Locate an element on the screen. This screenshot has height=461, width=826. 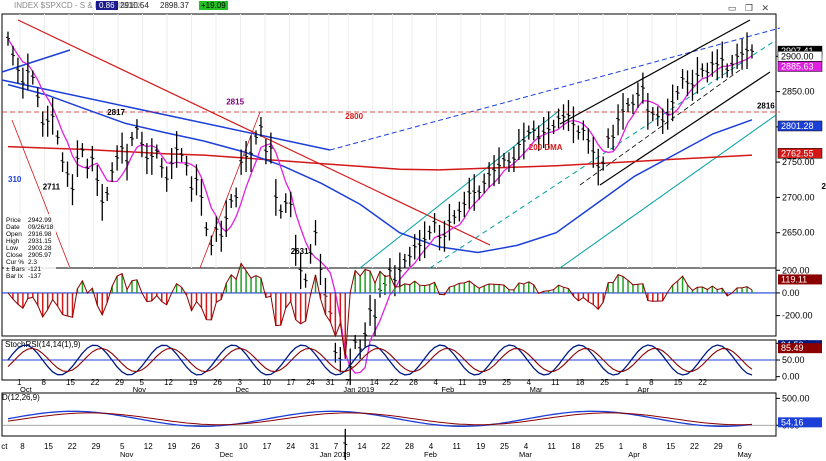
osc-tag-label: 119.11 is located at coordinates (794, 279).